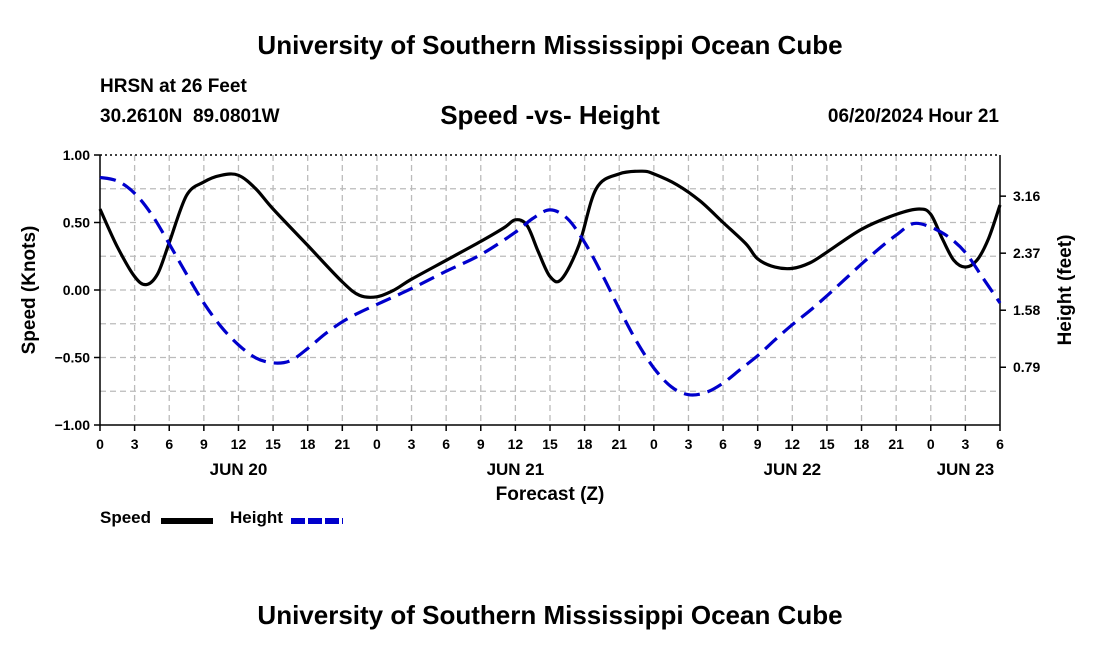 The width and height of the screenshot is (1100, 650). Describe the element at coordinates (76, 155) in the screenshot. I see `y-tick-label: 1.00` at that location.